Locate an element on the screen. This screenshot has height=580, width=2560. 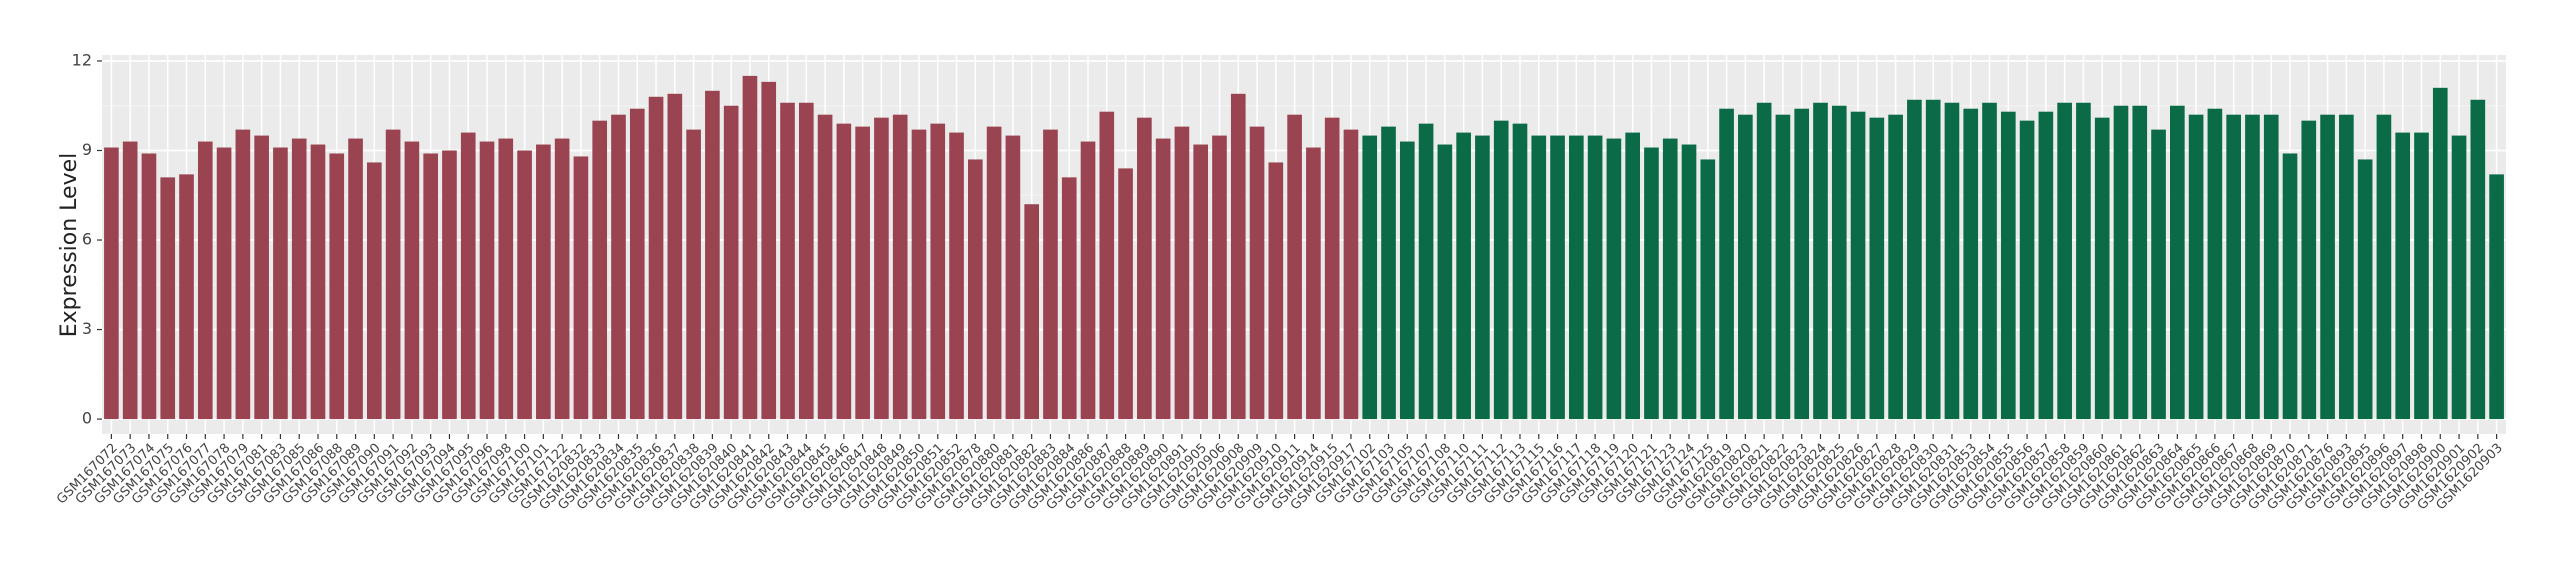
y-tick-label: 12 is located at coordinates (82, 59).